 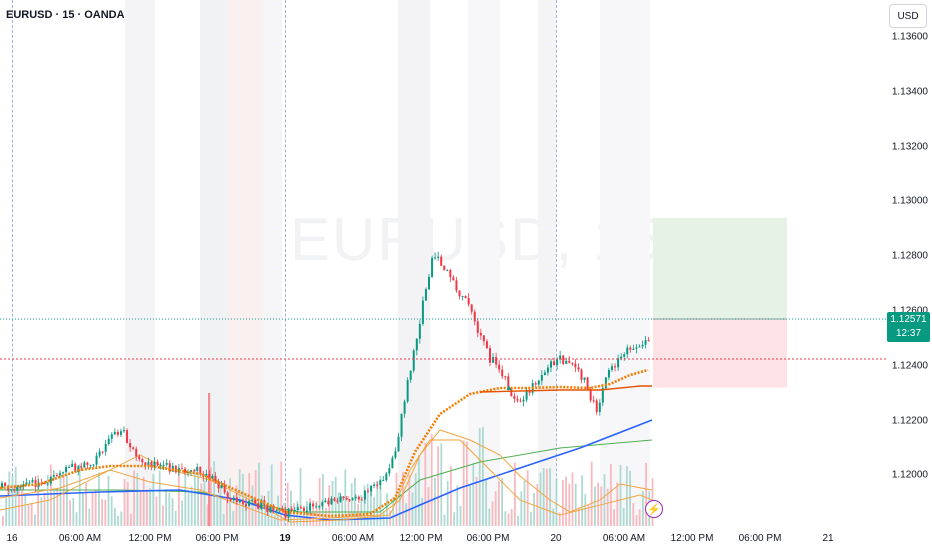 What do you see at coordinates (556, 538) in the screenshot?
I see `time-tick: 20` at bounding box center [556, 538].